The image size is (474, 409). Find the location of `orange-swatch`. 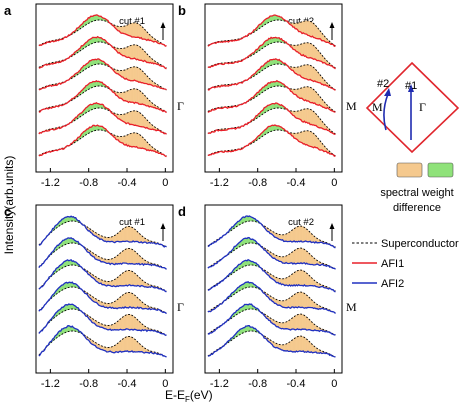

orange-swatch is located at coordinates (409, 170).